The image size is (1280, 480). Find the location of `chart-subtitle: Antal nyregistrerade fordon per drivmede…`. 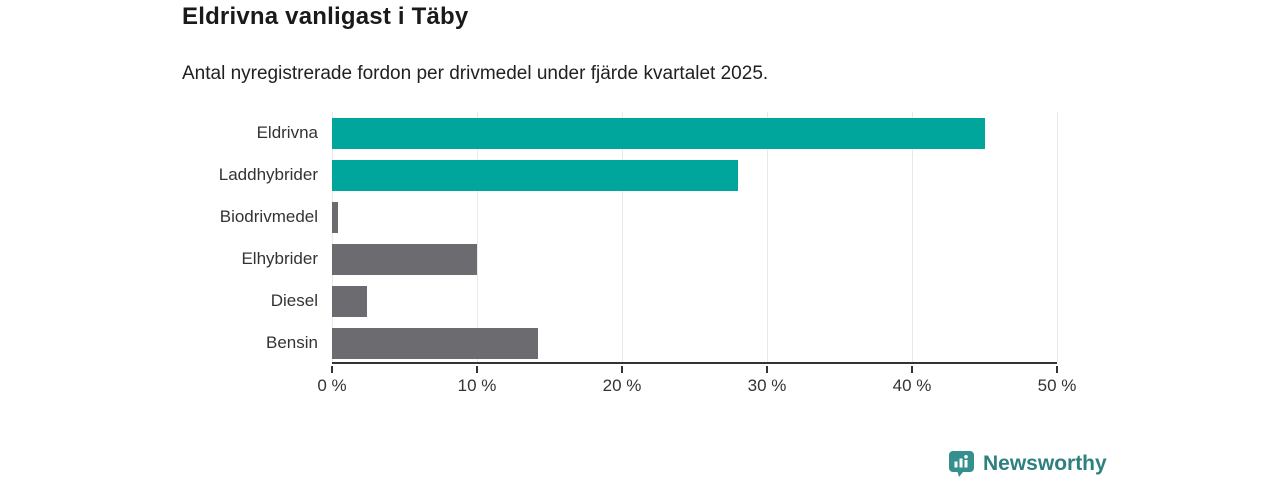

chart-subtitle: Antal nyregistrerade fordon per drivmede… is located at coordinates (475, 73).